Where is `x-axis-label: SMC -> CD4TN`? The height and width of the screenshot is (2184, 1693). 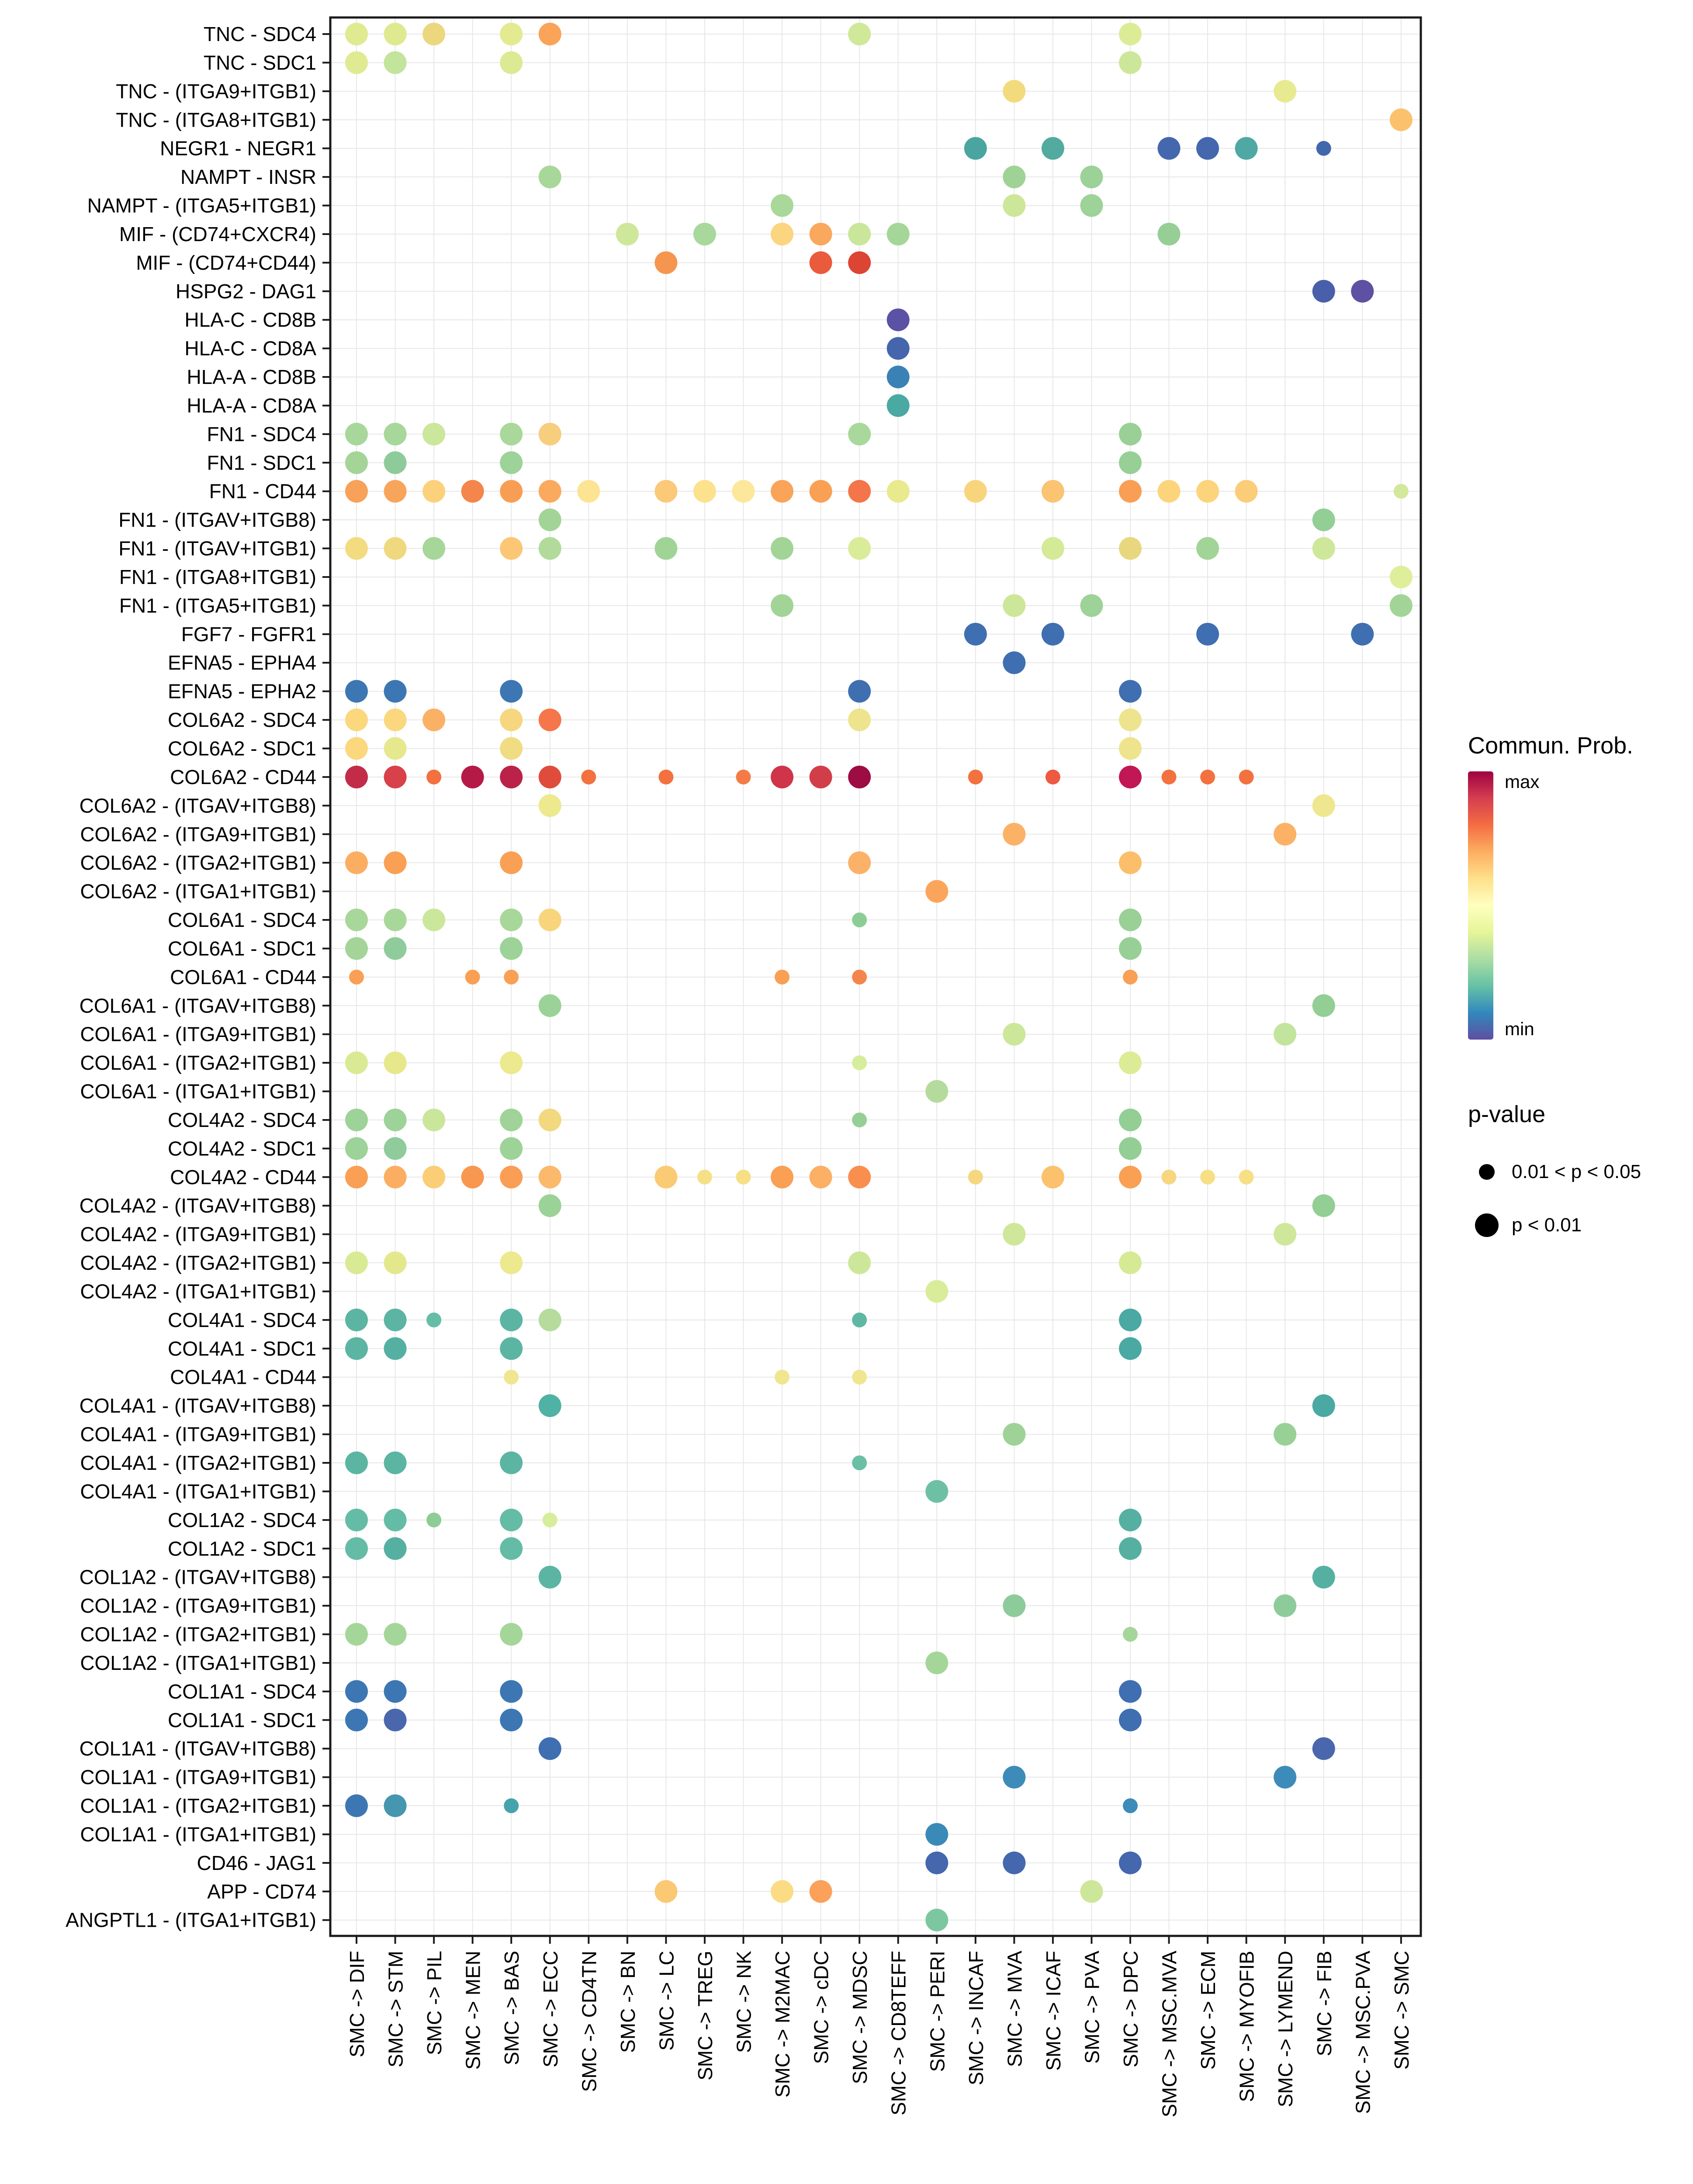 x-axis-label: SMC -> CD4TN is located at coordinates (589, 2021).